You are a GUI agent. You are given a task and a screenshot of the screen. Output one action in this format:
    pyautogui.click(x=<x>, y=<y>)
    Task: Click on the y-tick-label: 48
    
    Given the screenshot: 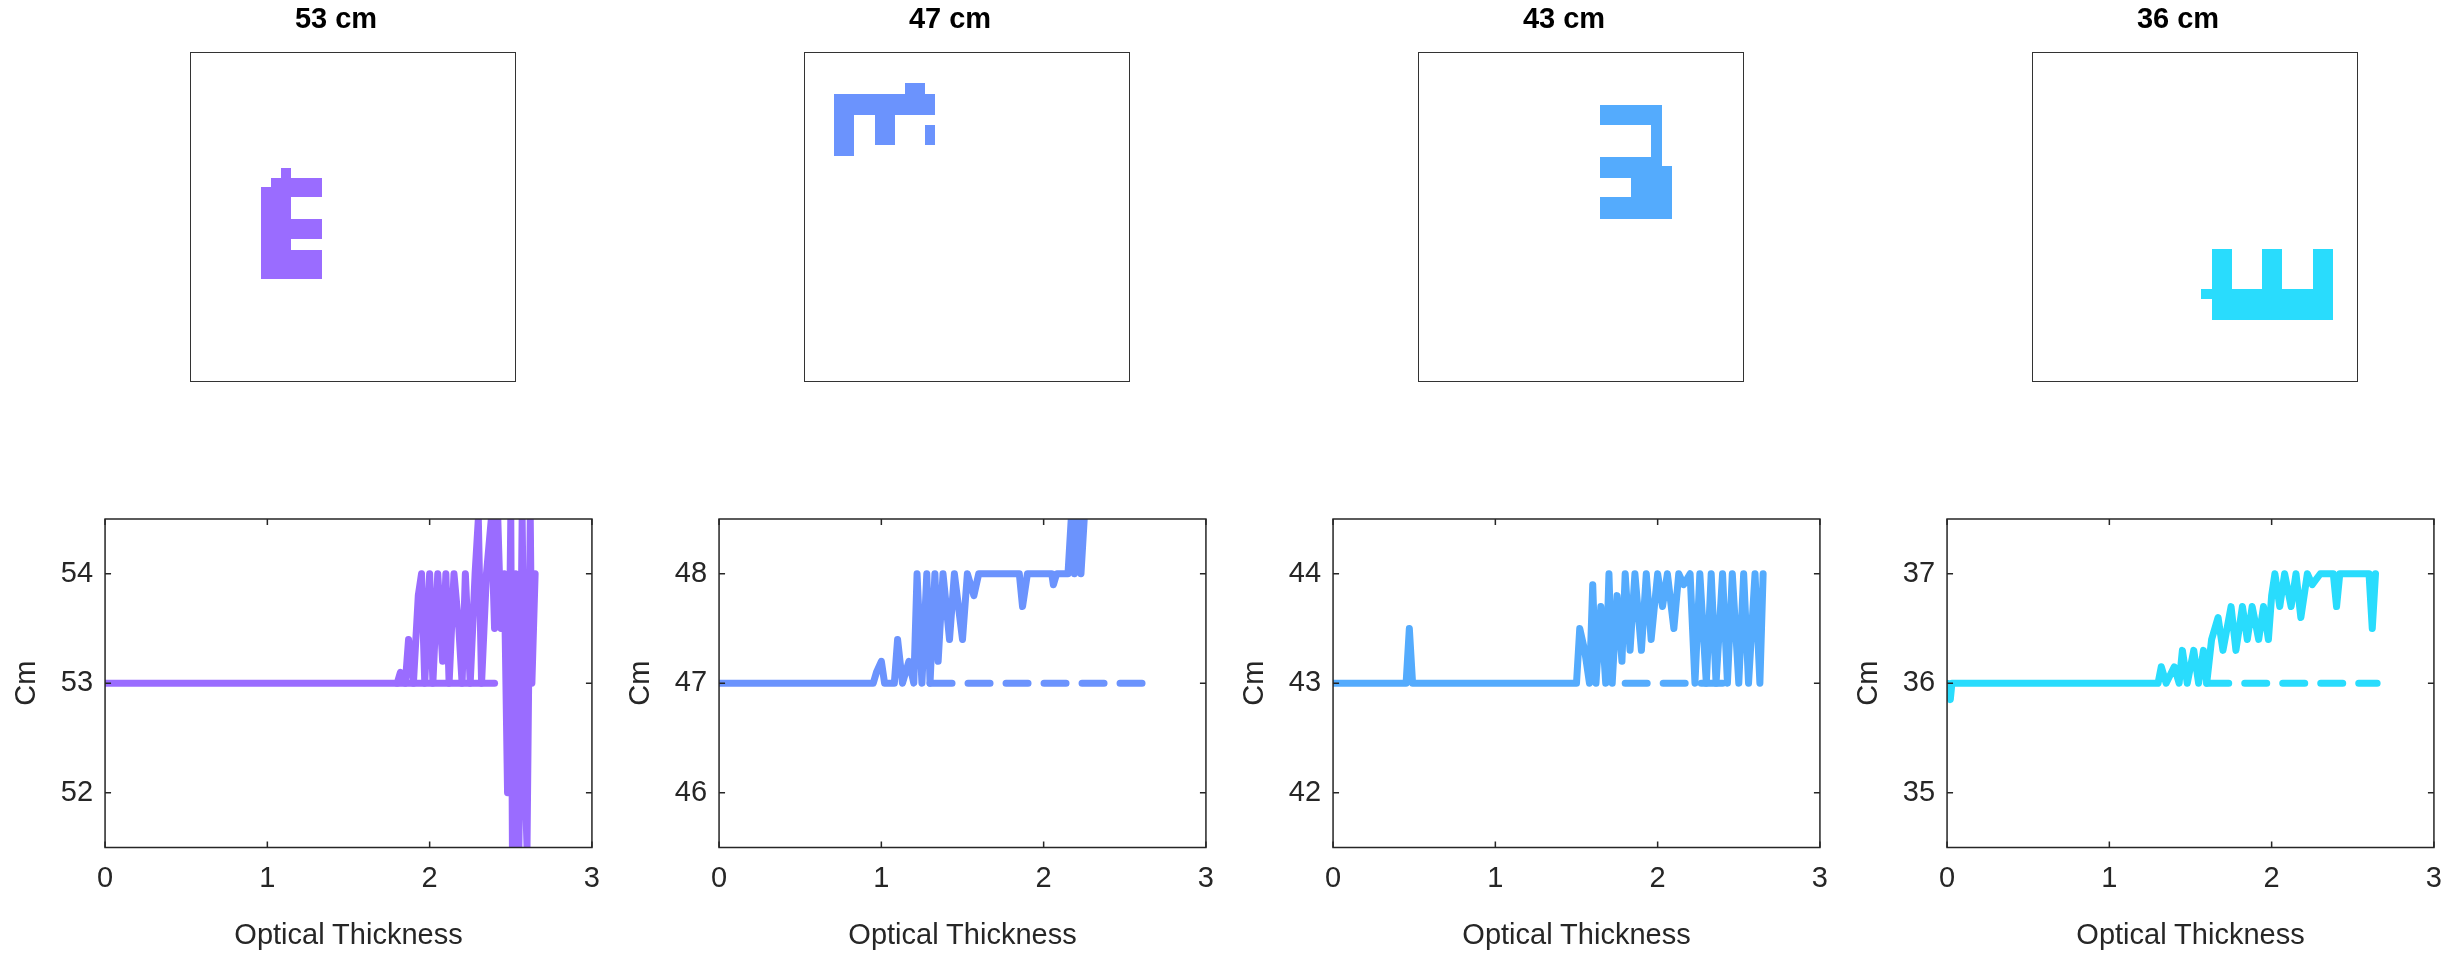 What is the action you would take?
    pyautogui.click(x=691, y=571)
    